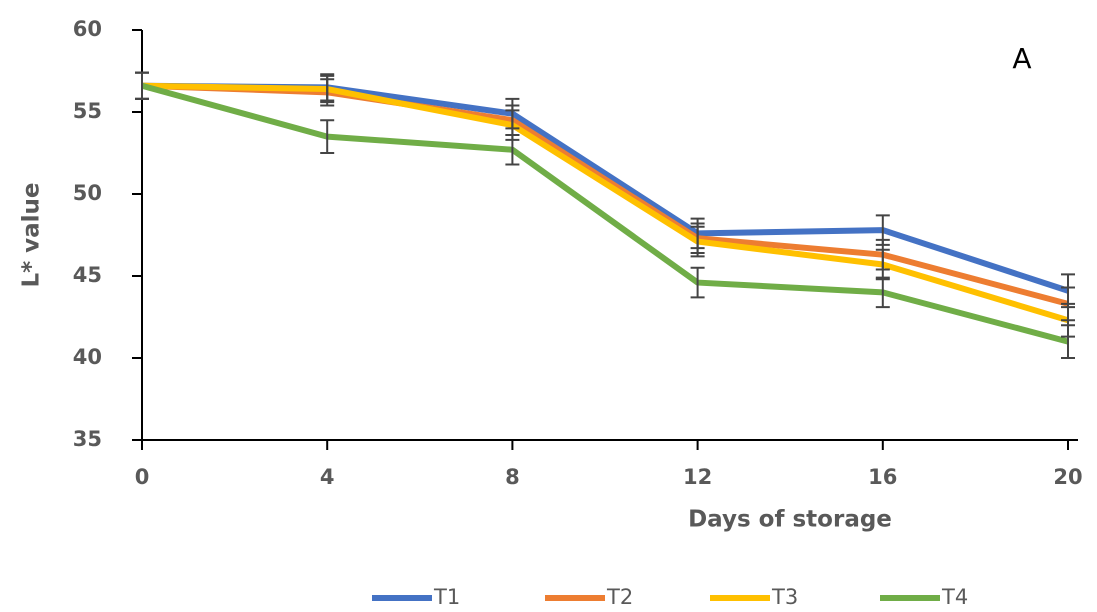 Image resolution: width=1097 pixels, height=612 pixels. Describe the element at coordinates (87, 439) in the screenshot. I see `y-tick-label: 35` at that location.